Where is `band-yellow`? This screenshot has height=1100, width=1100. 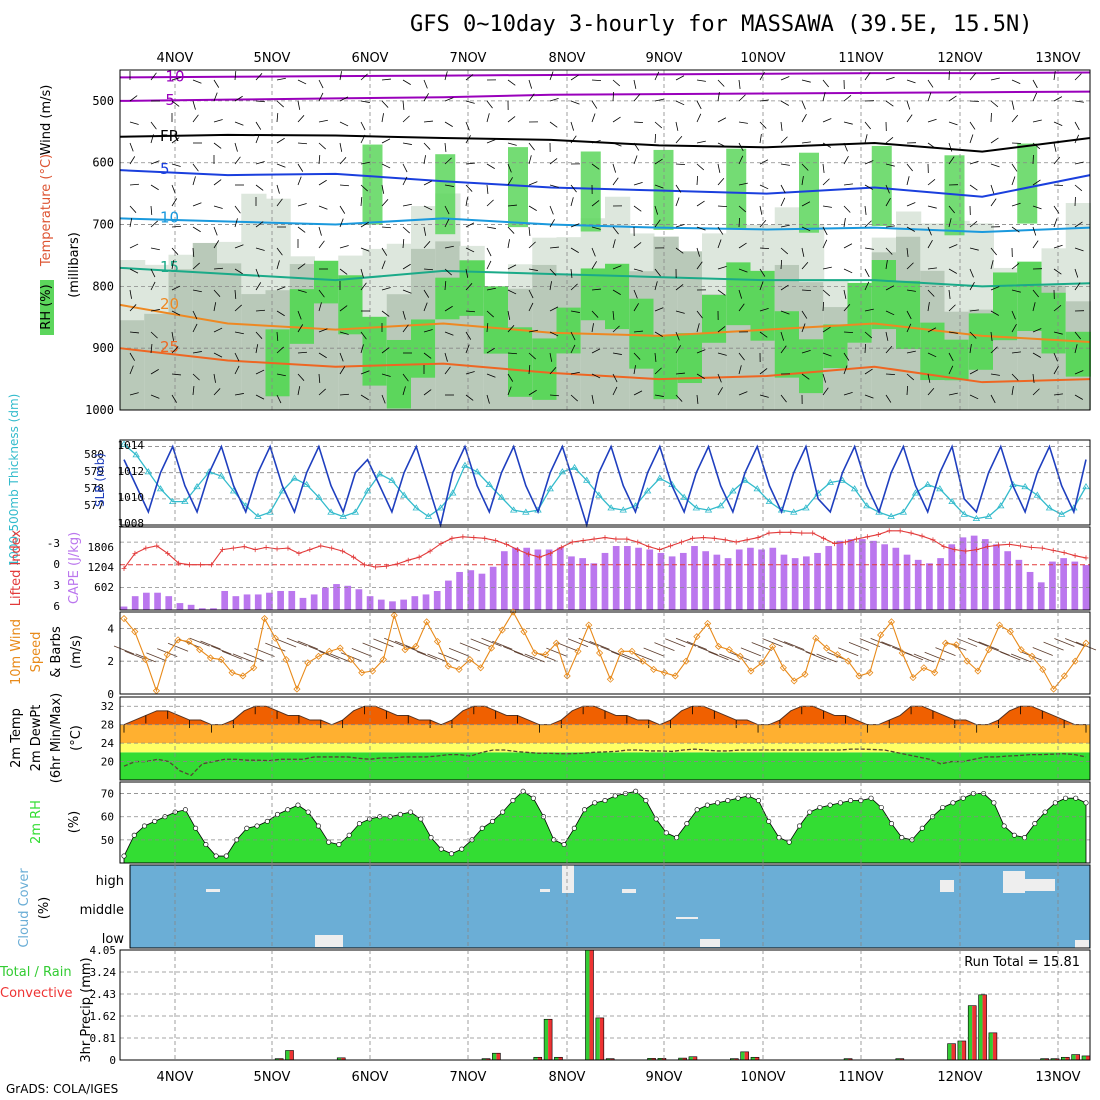
band-yellow is located at coordinates (605, 748).